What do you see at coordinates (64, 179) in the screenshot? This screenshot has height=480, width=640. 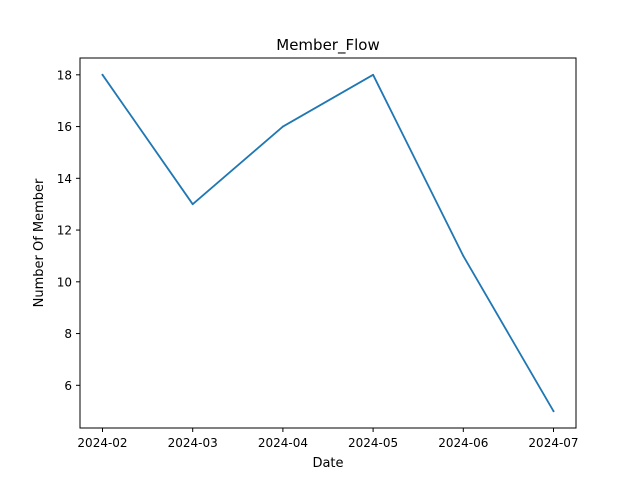 I see `y-tick-label: 14` at bounding box center [64, 179].